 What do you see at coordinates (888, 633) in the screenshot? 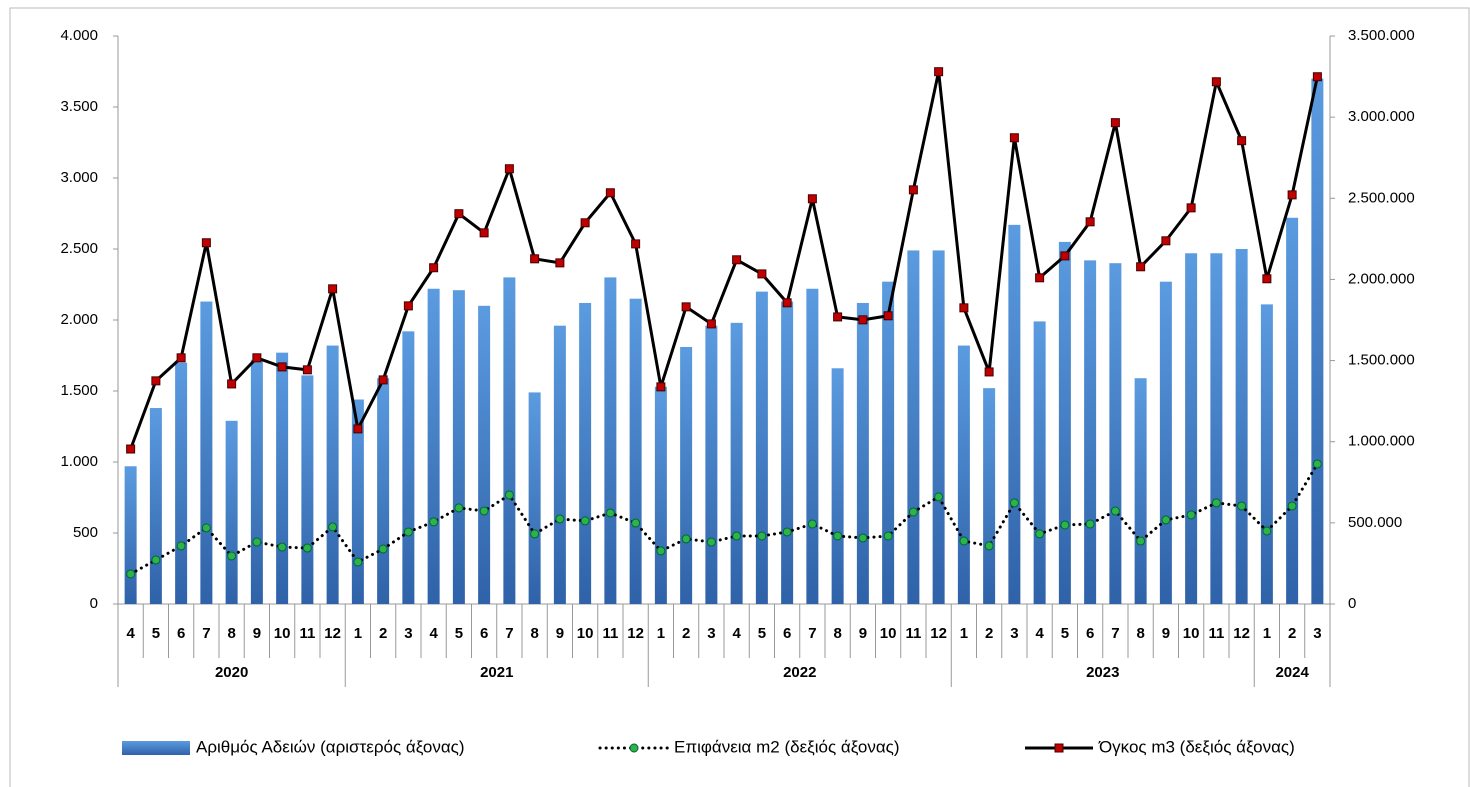
I see `x-tick-label: 10` at bounding box center [888, 633].